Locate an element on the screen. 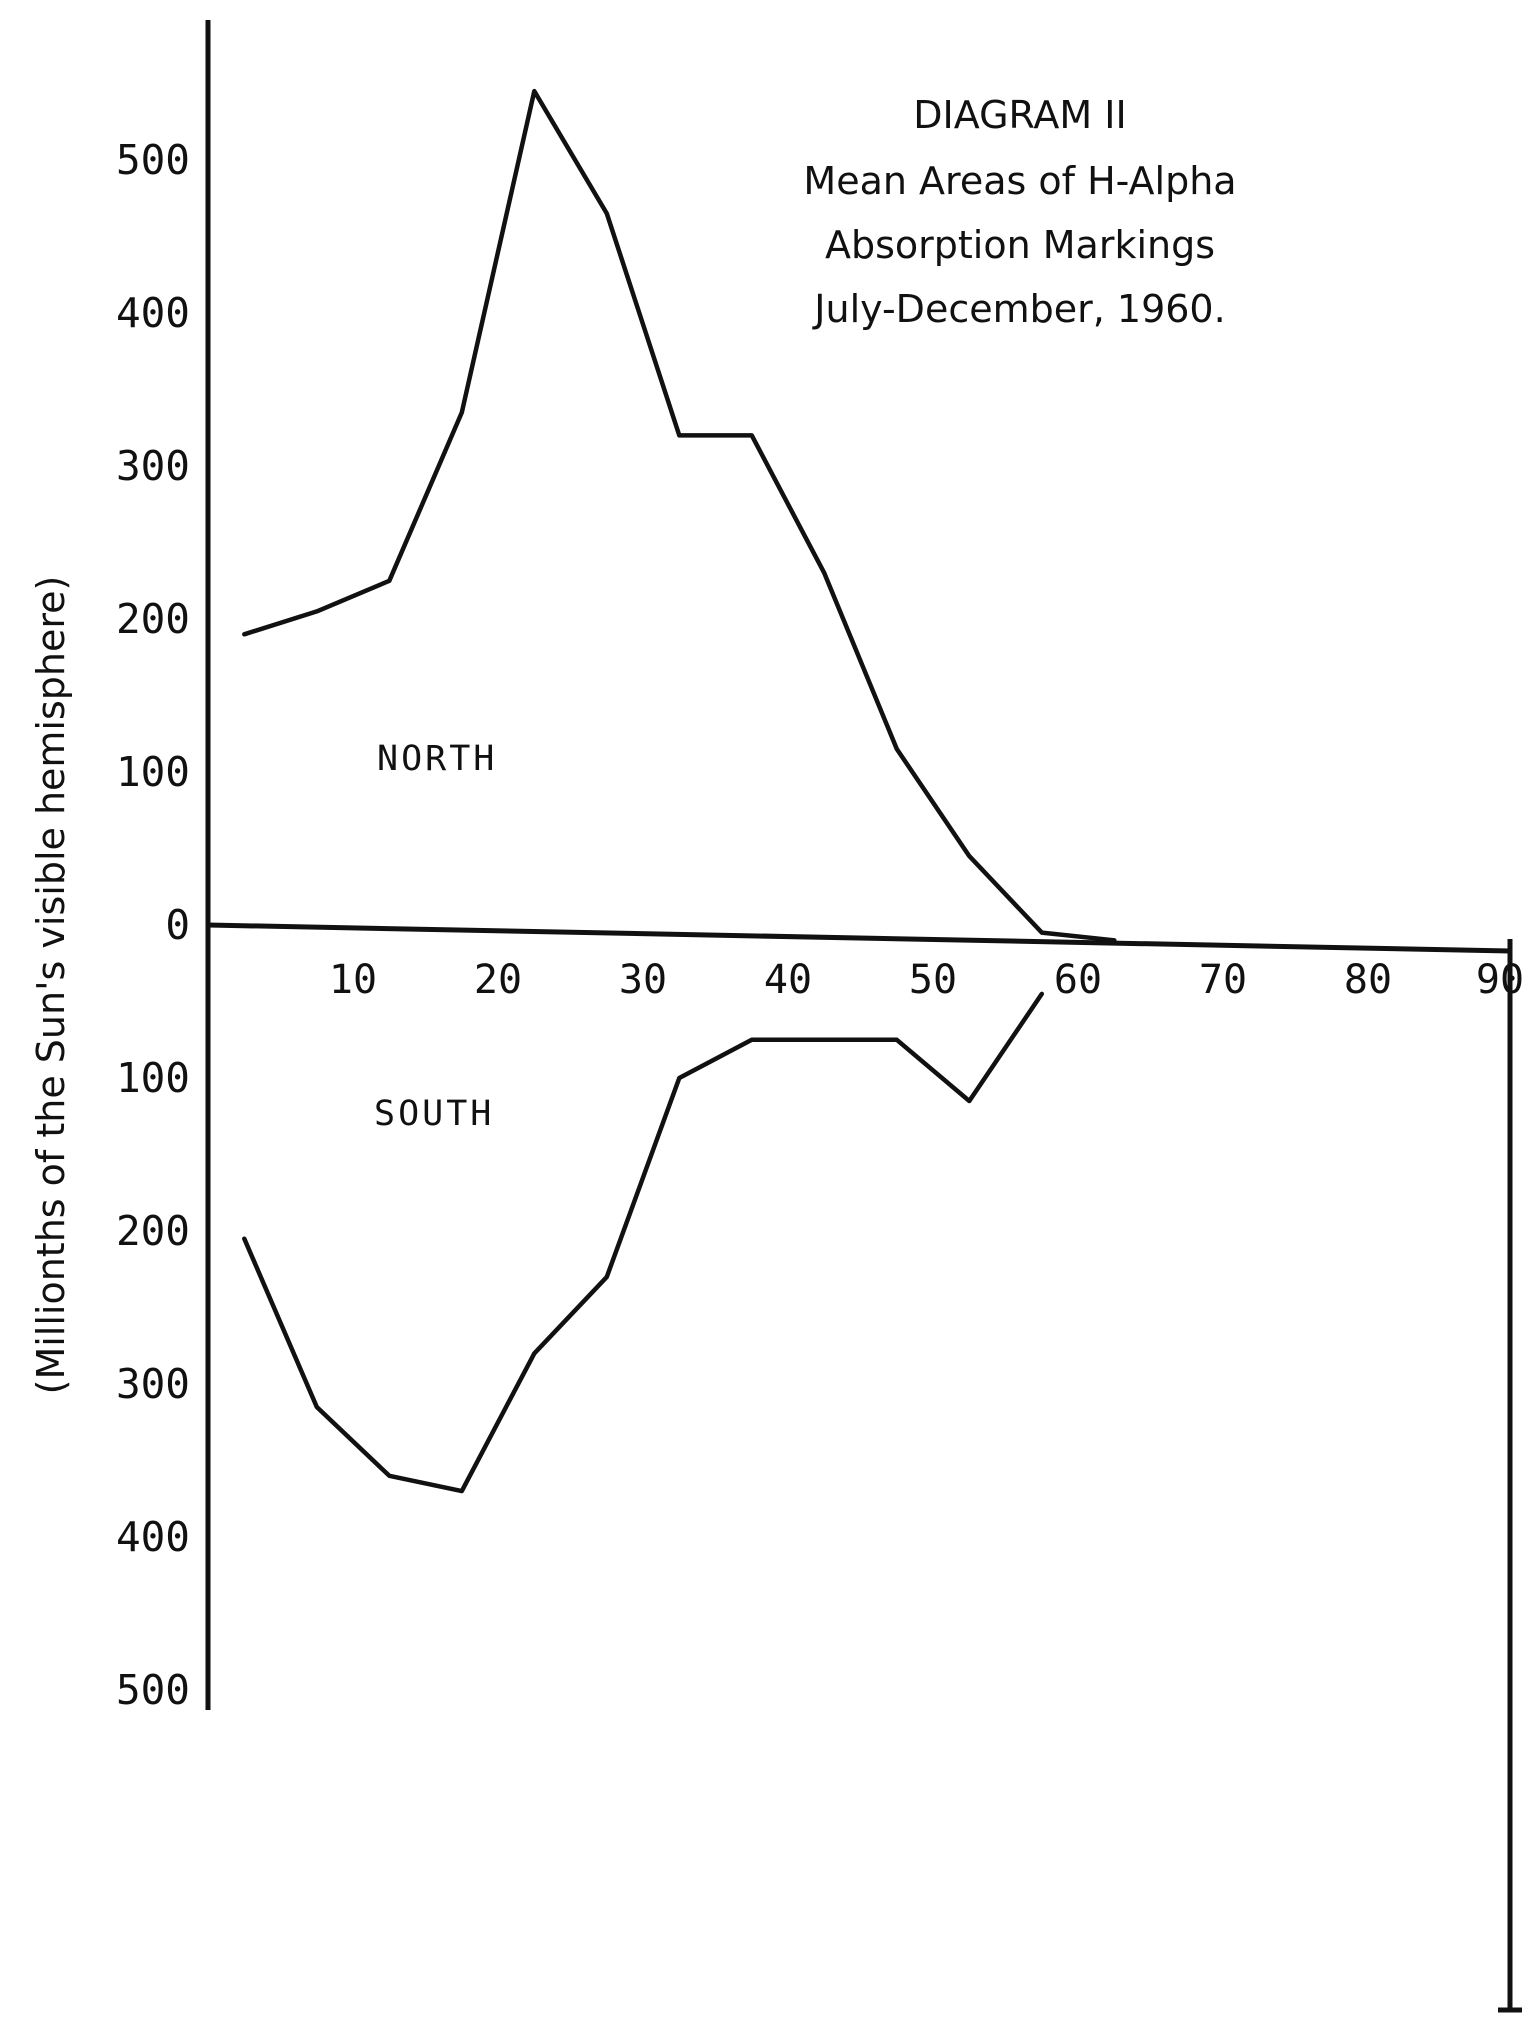 This screenshot has width=1534, height=2033. x-tick-10: 10 is located at coordinates (353, 980).